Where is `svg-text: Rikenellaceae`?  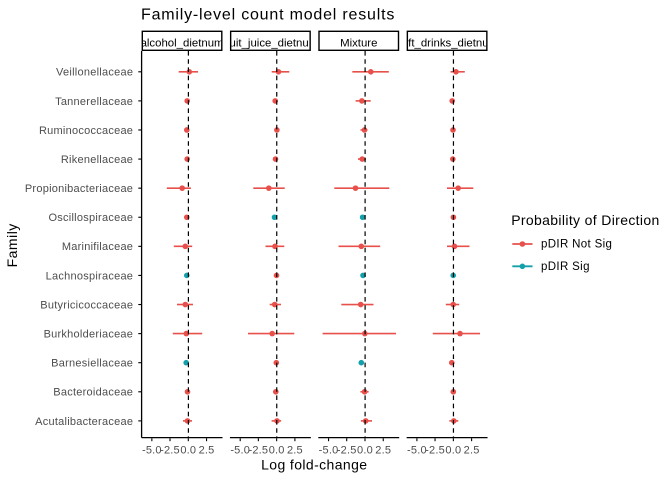 svg-text: Rikenellaceae is located at coordinates (97, 160).